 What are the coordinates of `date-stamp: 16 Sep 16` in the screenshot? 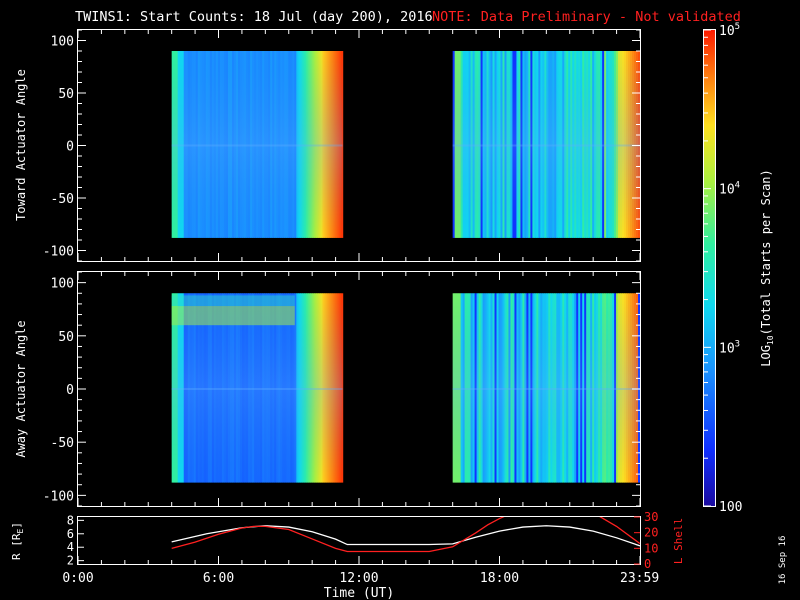 It's located at (783, 560).